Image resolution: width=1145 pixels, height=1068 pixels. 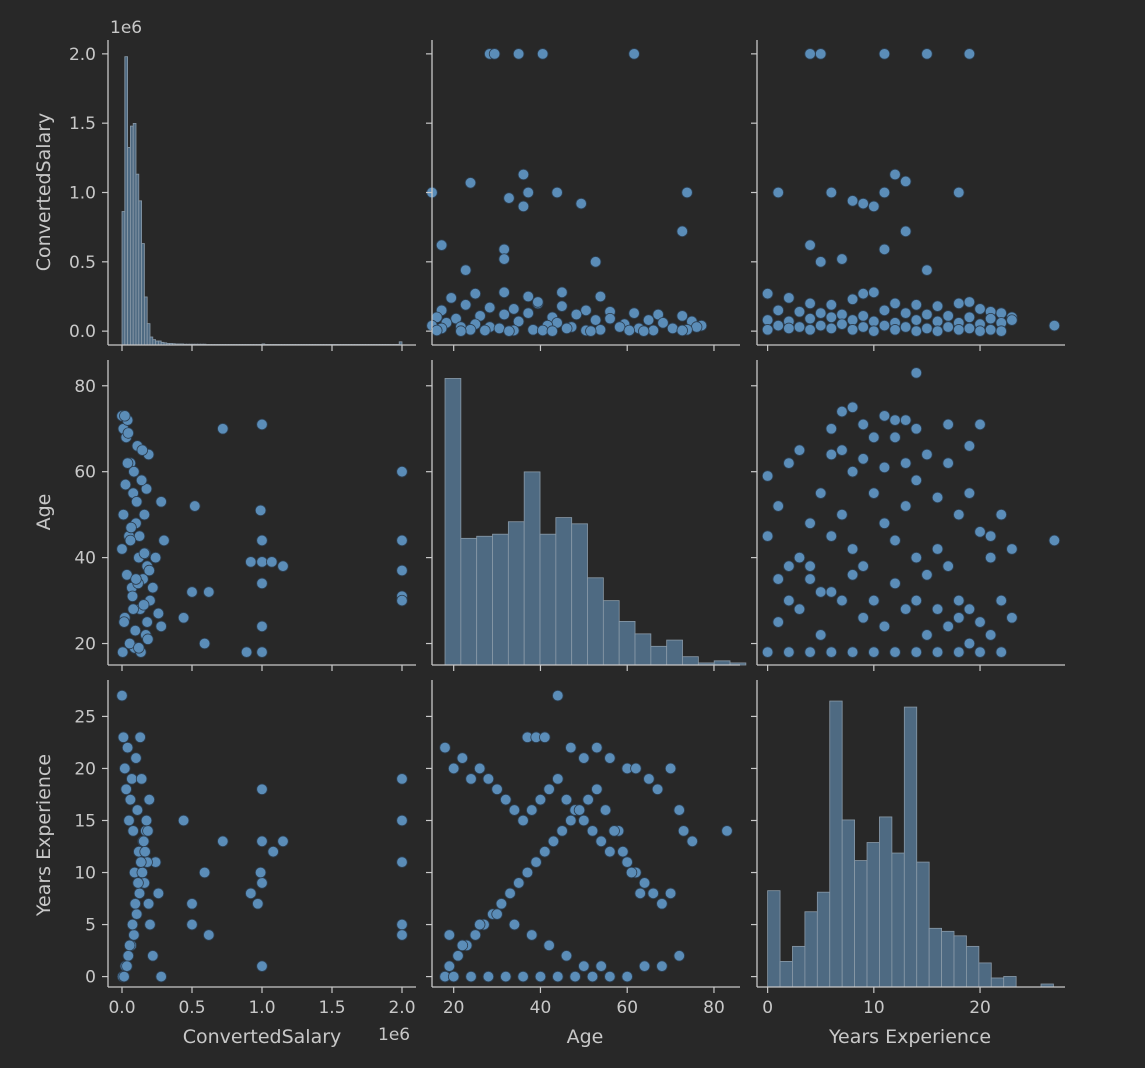 What do you see at coordinates (90, 978) in the screenshot?
I see `scatter-exp-salary-y-tick-label: 0` at bounding box center [90, 978].